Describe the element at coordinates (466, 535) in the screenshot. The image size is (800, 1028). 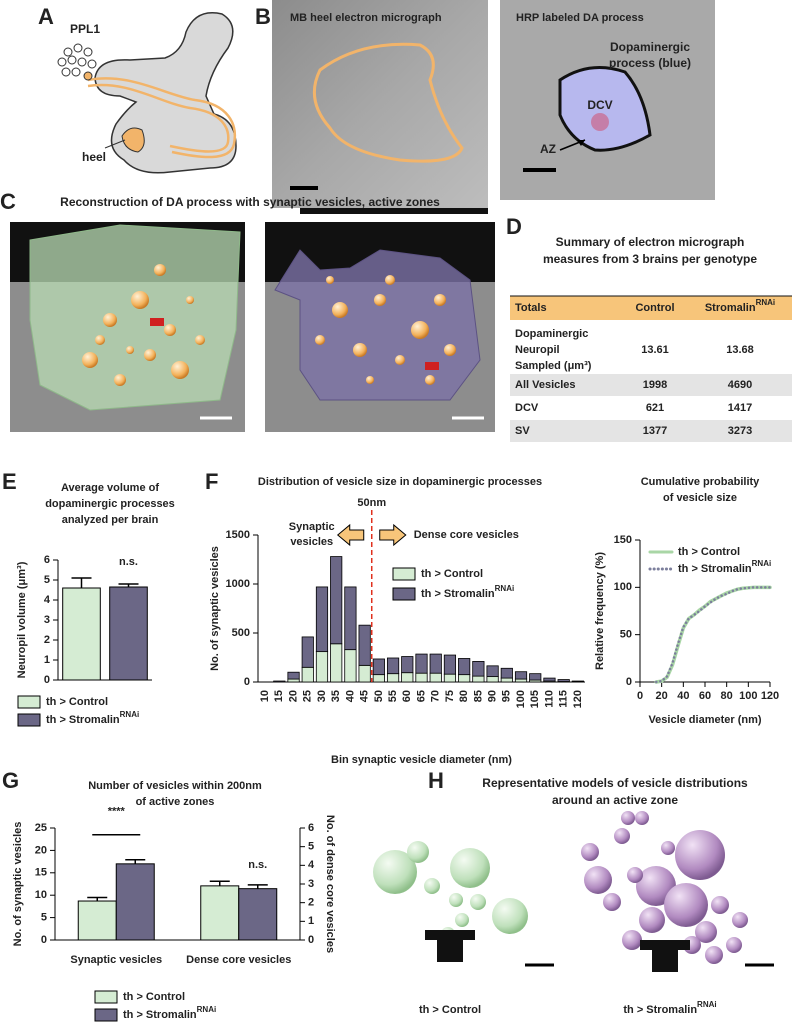
I see `region-label: Dense core vesicles` at that location.